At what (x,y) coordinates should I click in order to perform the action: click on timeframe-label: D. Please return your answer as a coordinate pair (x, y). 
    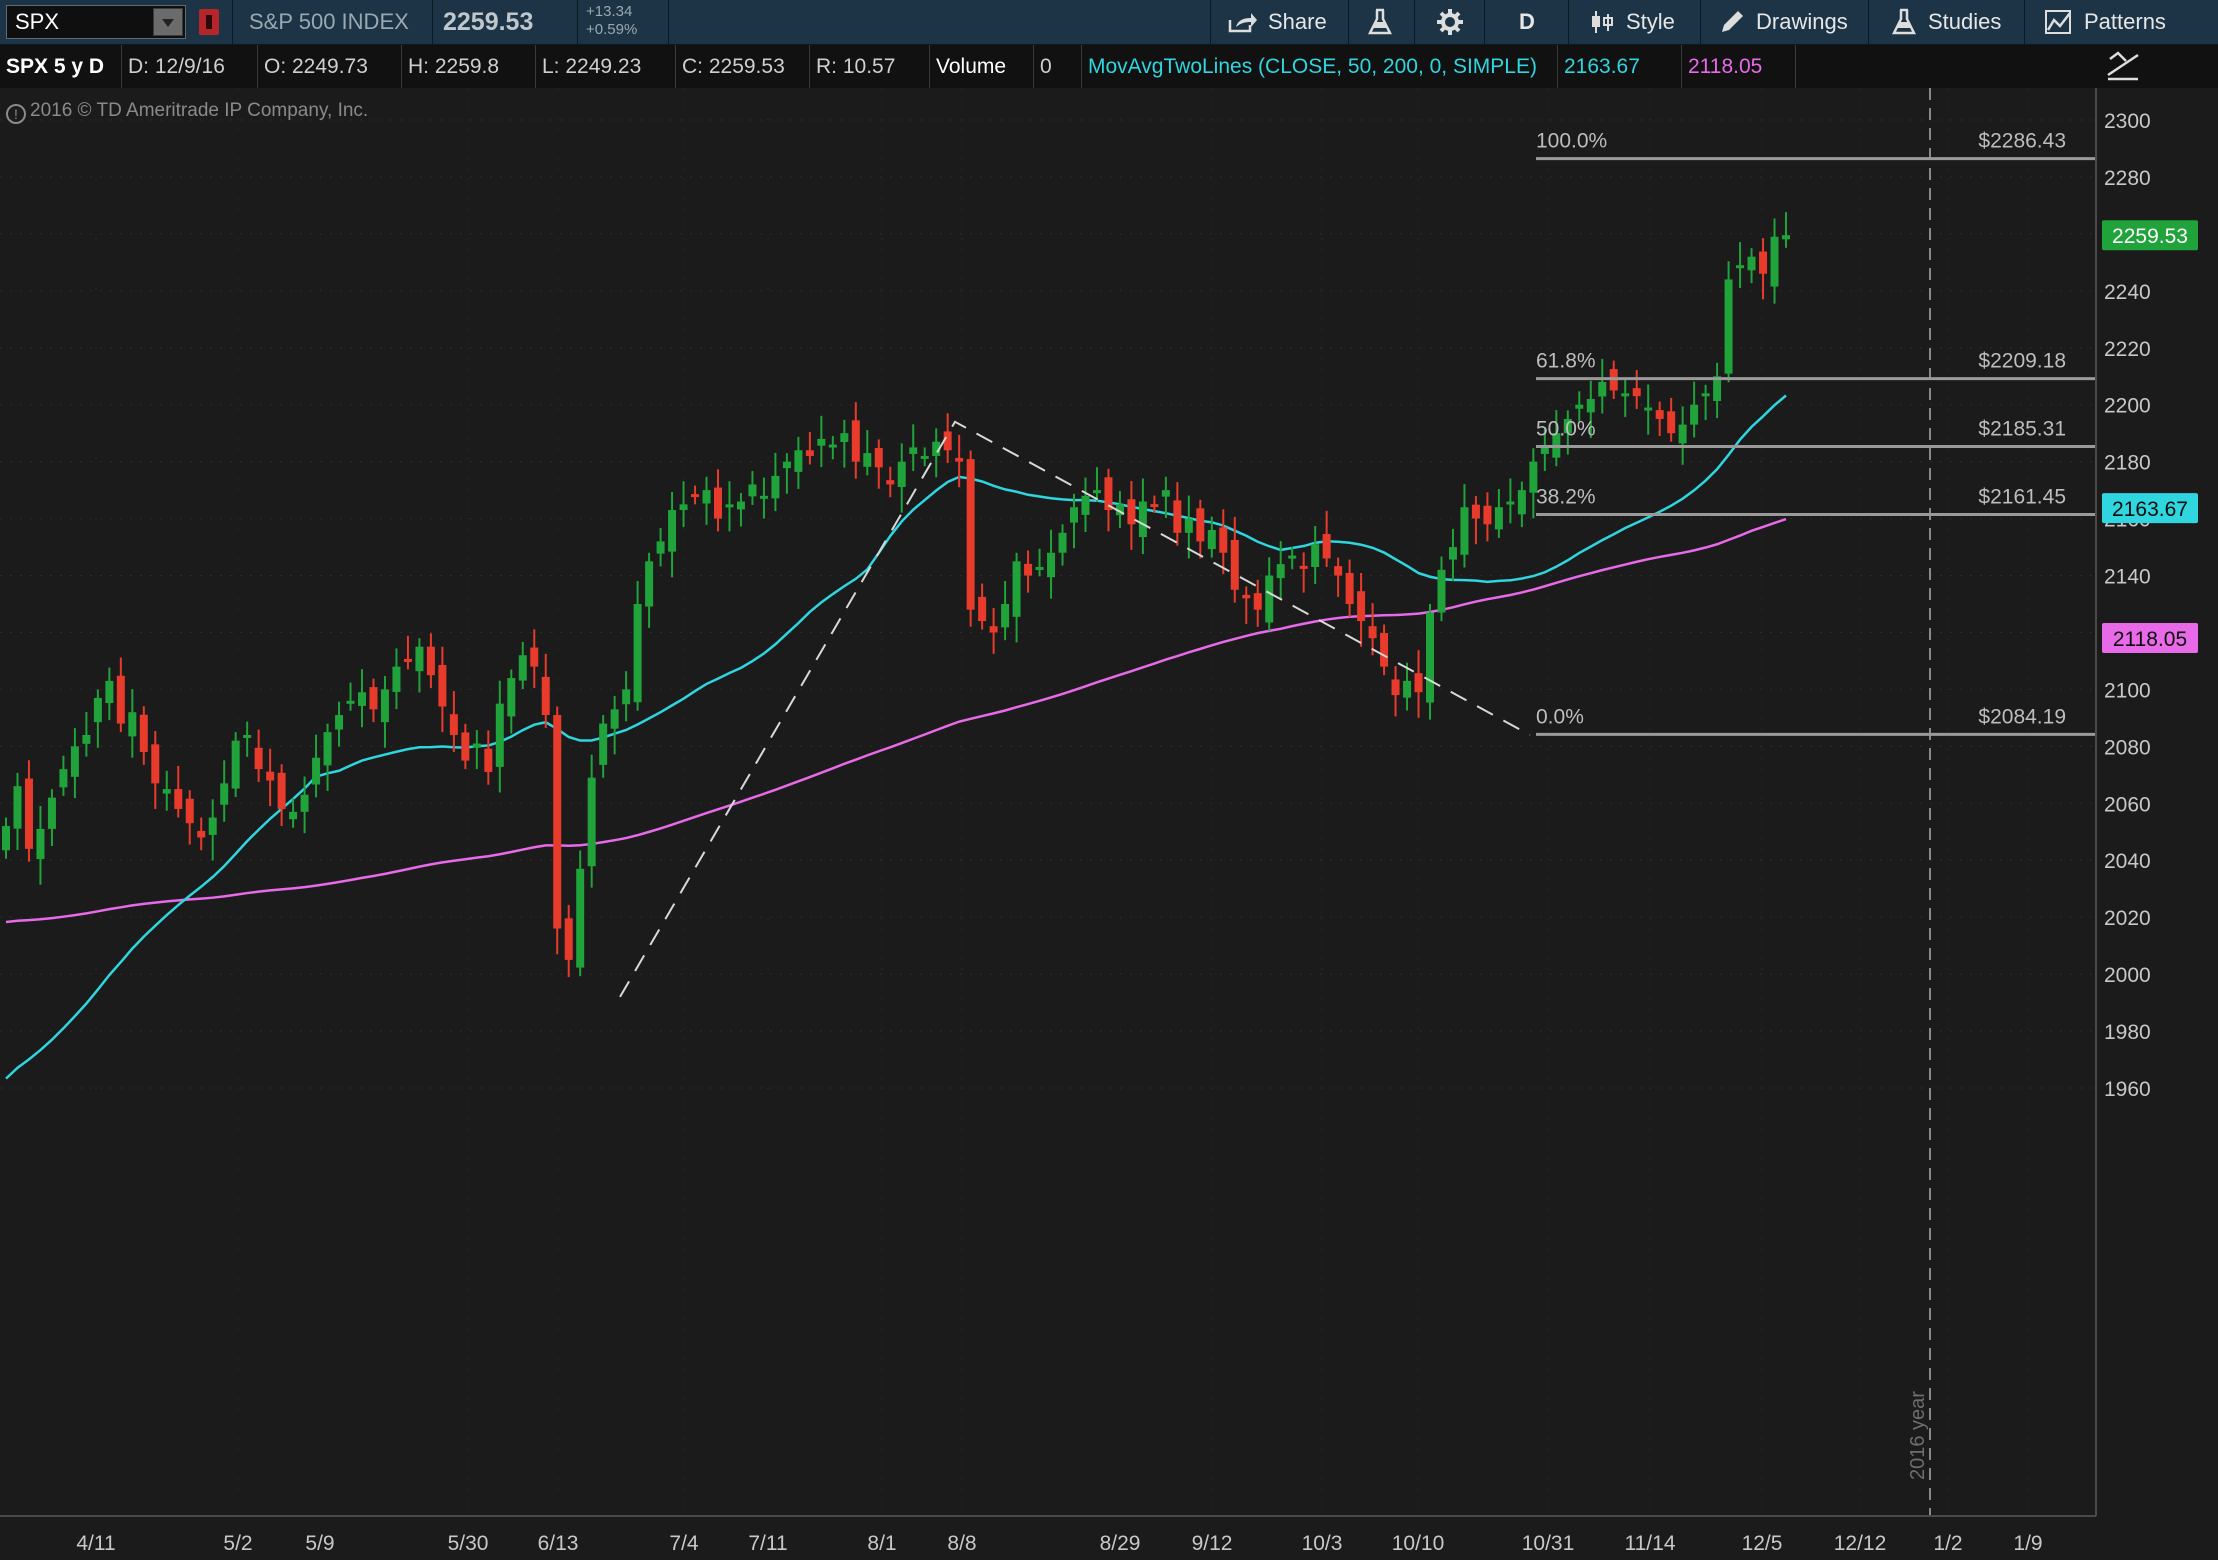
    Looking at the image, I should click on (1527, 21).